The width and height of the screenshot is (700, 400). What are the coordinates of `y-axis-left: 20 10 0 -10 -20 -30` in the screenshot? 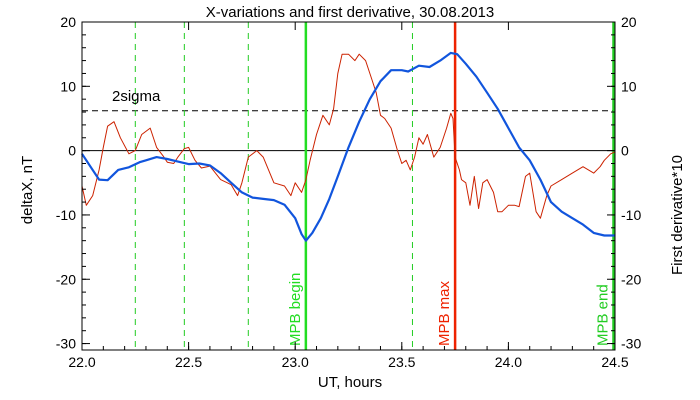 It's located at (73, 183).